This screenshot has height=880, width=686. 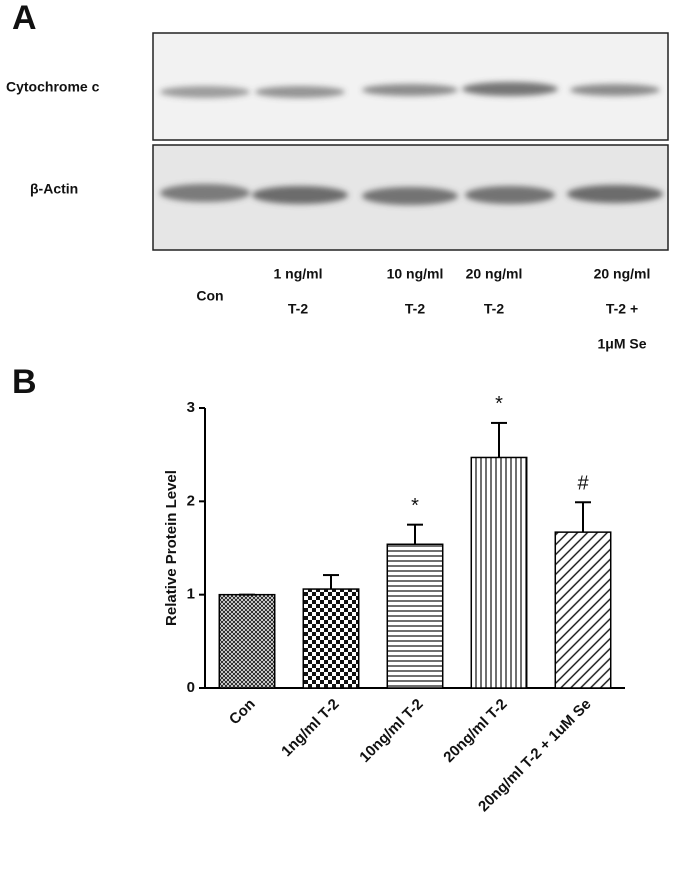 What do you see at coordinates (209, 296) in the screenshot?
I see `lane-label: Con` at bounding box center [209, 296].